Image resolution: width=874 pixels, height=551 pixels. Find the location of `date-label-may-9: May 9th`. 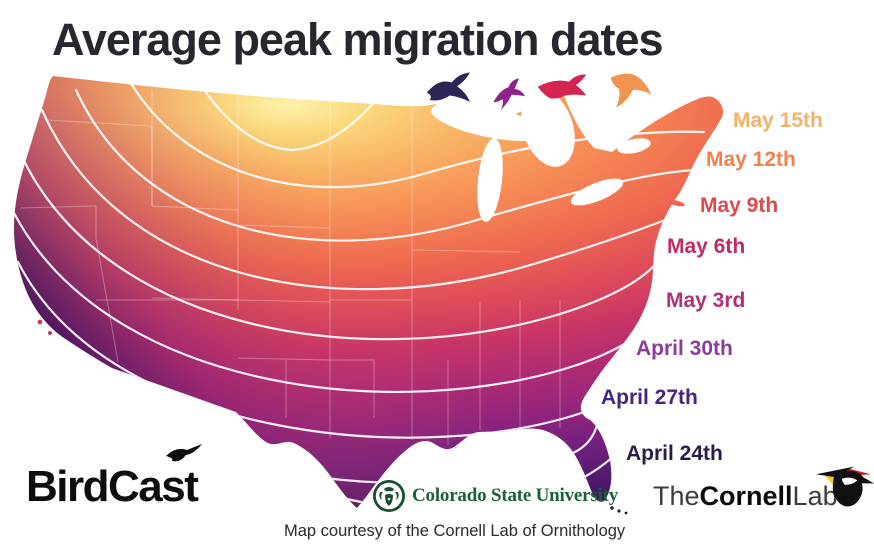

date-label-may-9: May 9th is located at coordinates (739, 205).